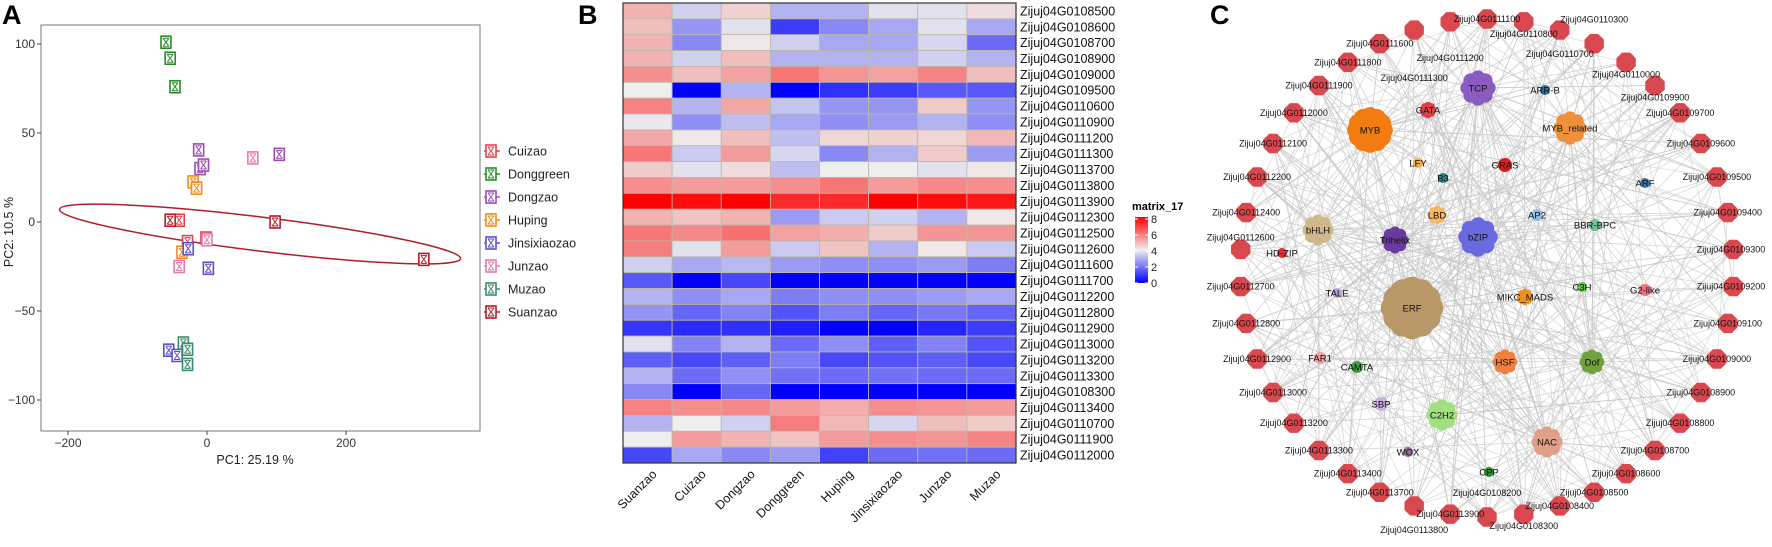  Describe the element at coordinates (1655, 451) in the screenshot. I see `gene-node-label: Zijuj04G0108700` at that location.